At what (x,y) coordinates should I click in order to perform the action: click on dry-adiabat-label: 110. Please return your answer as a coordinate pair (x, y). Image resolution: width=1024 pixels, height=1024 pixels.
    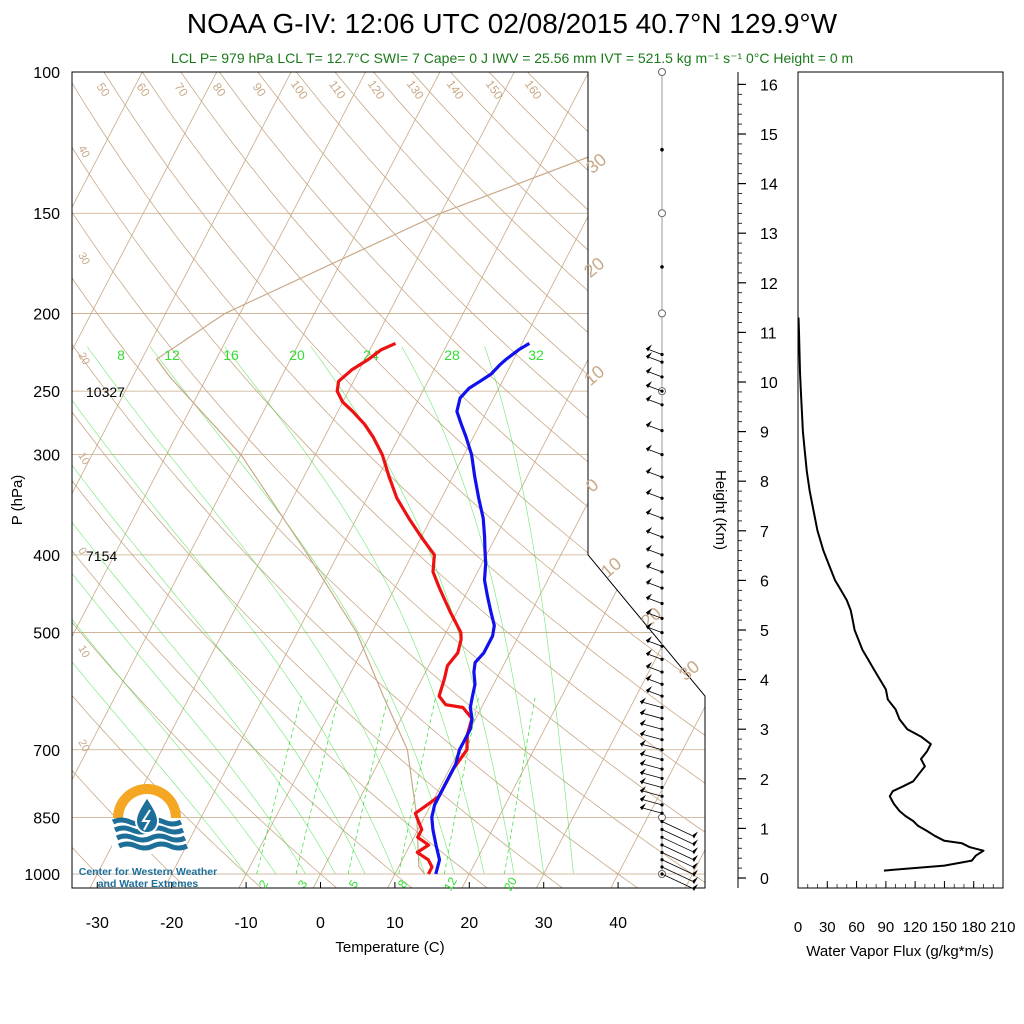
    Looking at the image, I should click on (337, 90).